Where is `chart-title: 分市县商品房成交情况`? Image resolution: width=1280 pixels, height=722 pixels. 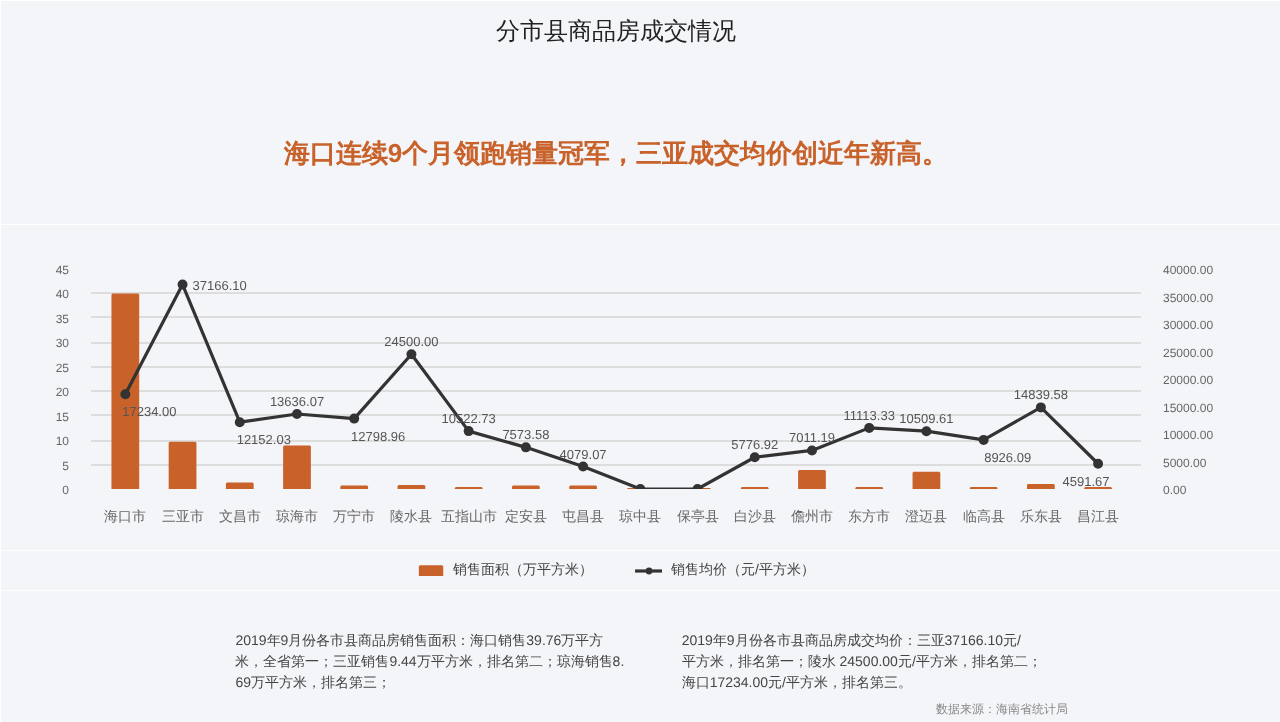 chart-title: 分市县商品房成交情况 is located at coordinates (616, 31).